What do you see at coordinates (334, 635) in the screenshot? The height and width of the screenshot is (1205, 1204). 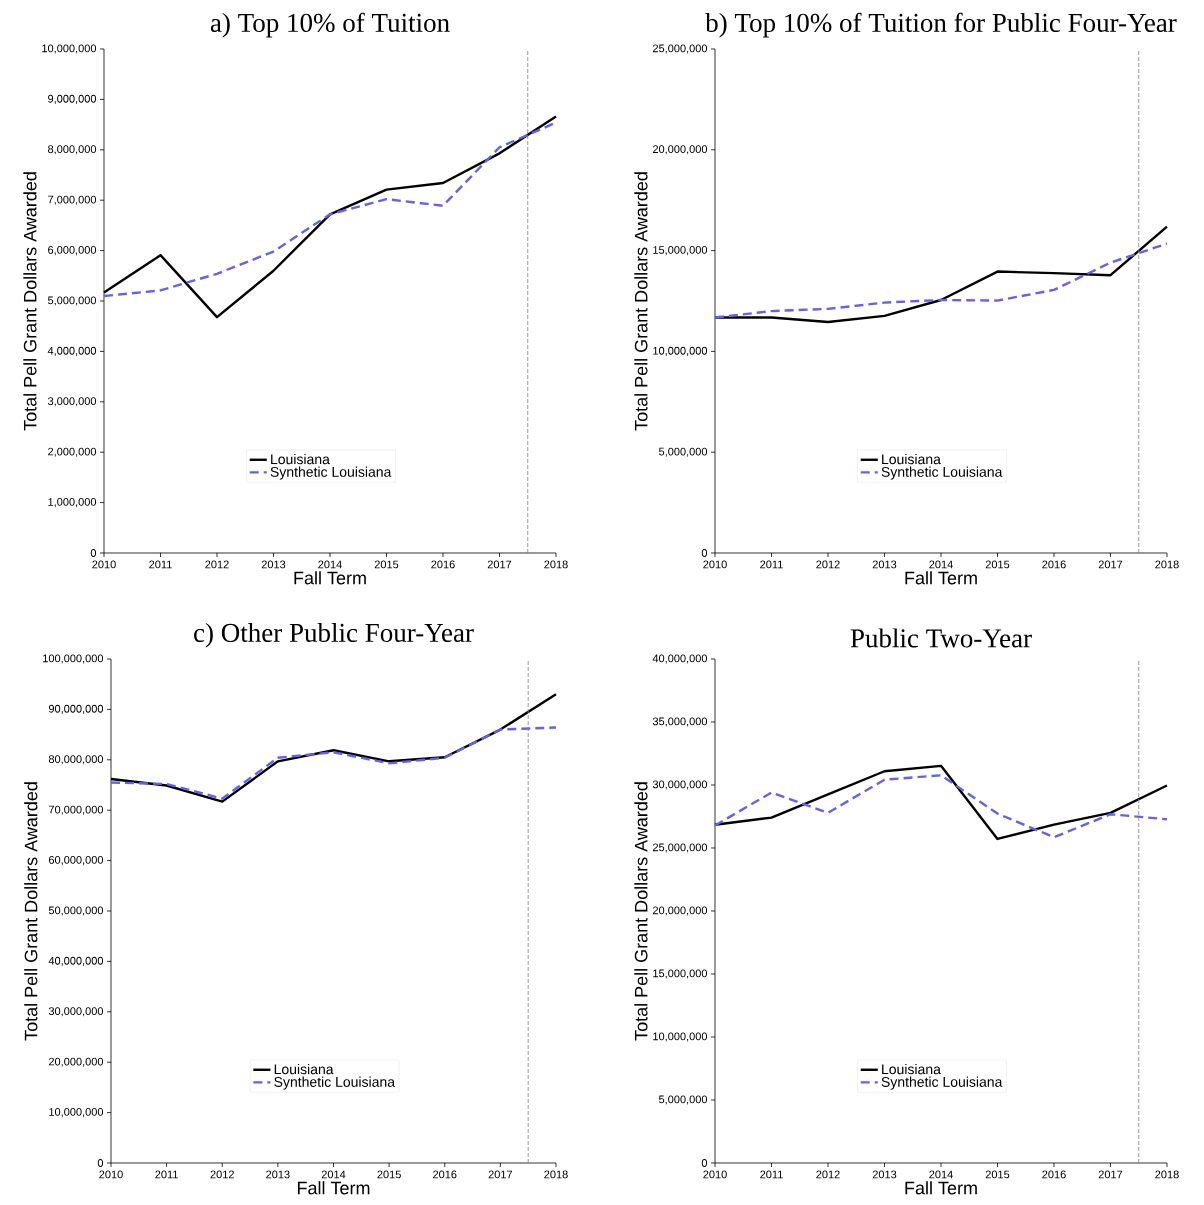 I see `chart-title: c) Other Public Four-Year` at bounding box center [334, 635].